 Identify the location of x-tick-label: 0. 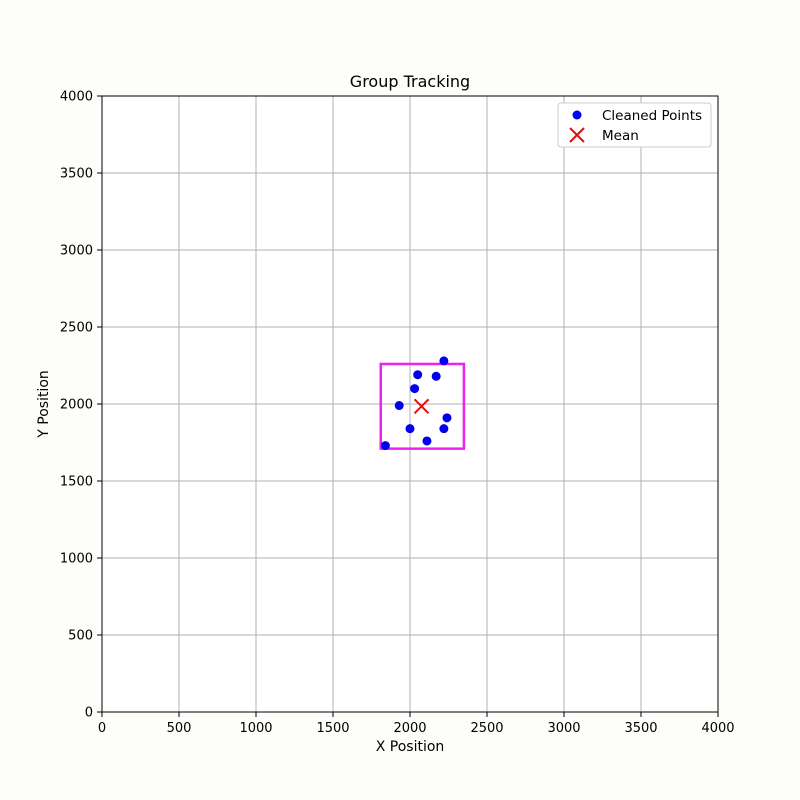
(102, 728).